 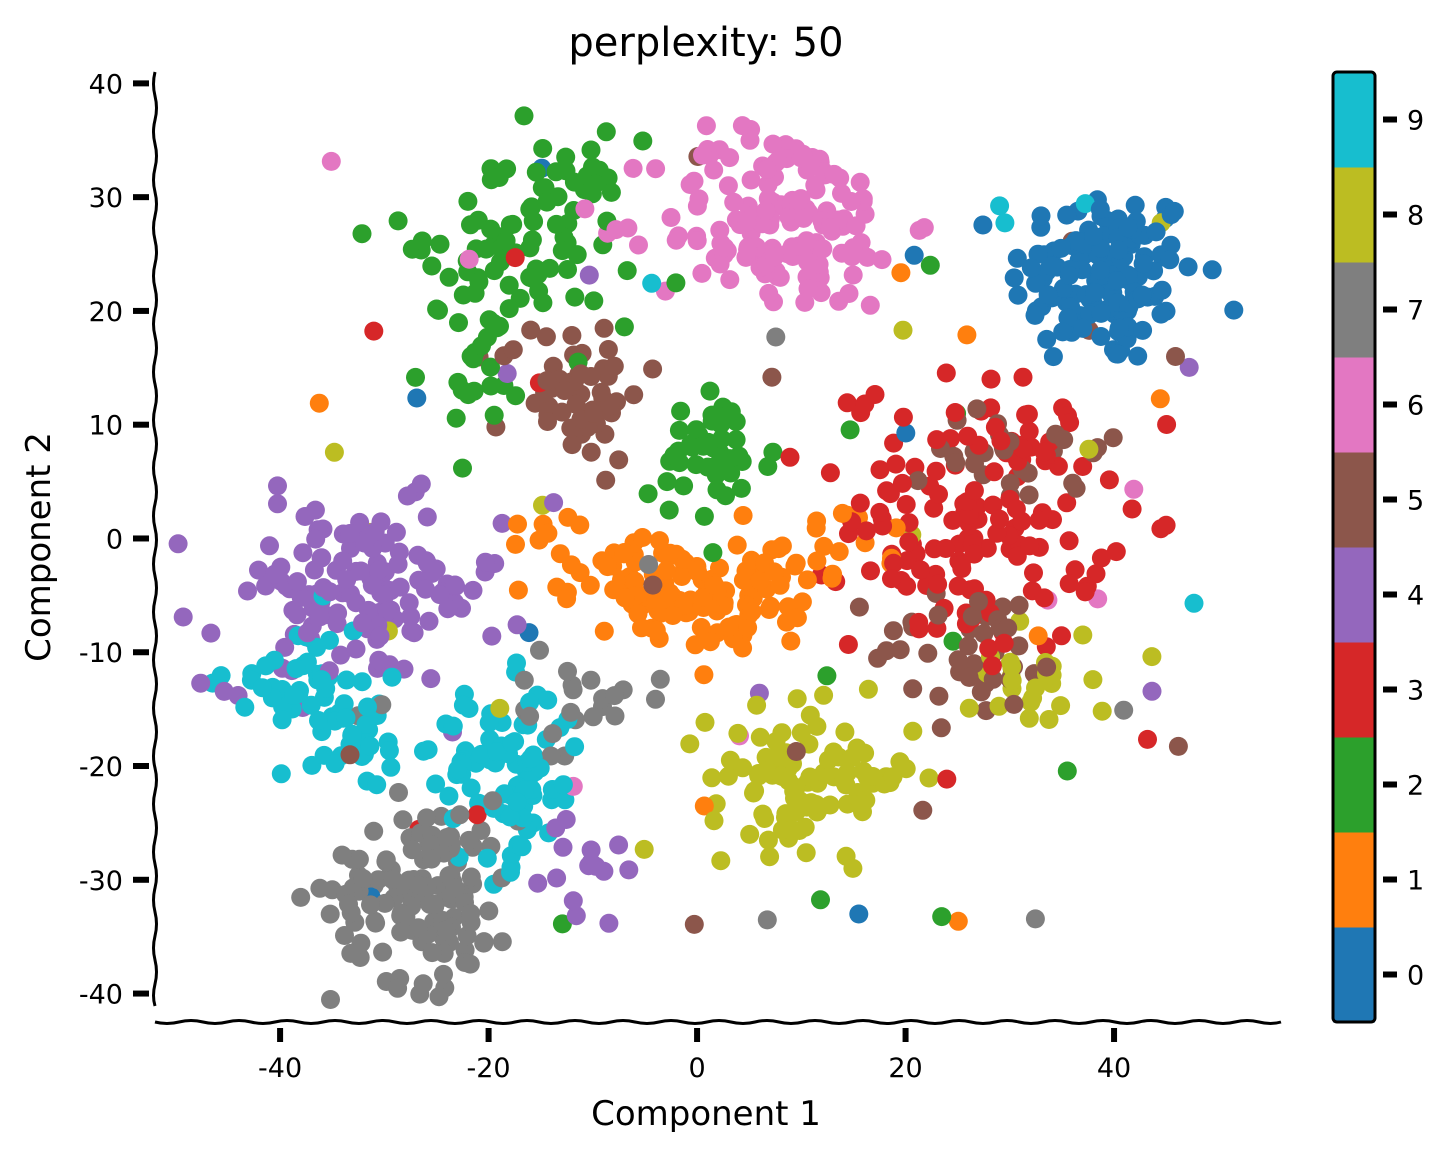 What do you see at coordinates (905, 1068) in the screenshot?
I see `x-tick-label: 20` at bounding box center [905, 1068].